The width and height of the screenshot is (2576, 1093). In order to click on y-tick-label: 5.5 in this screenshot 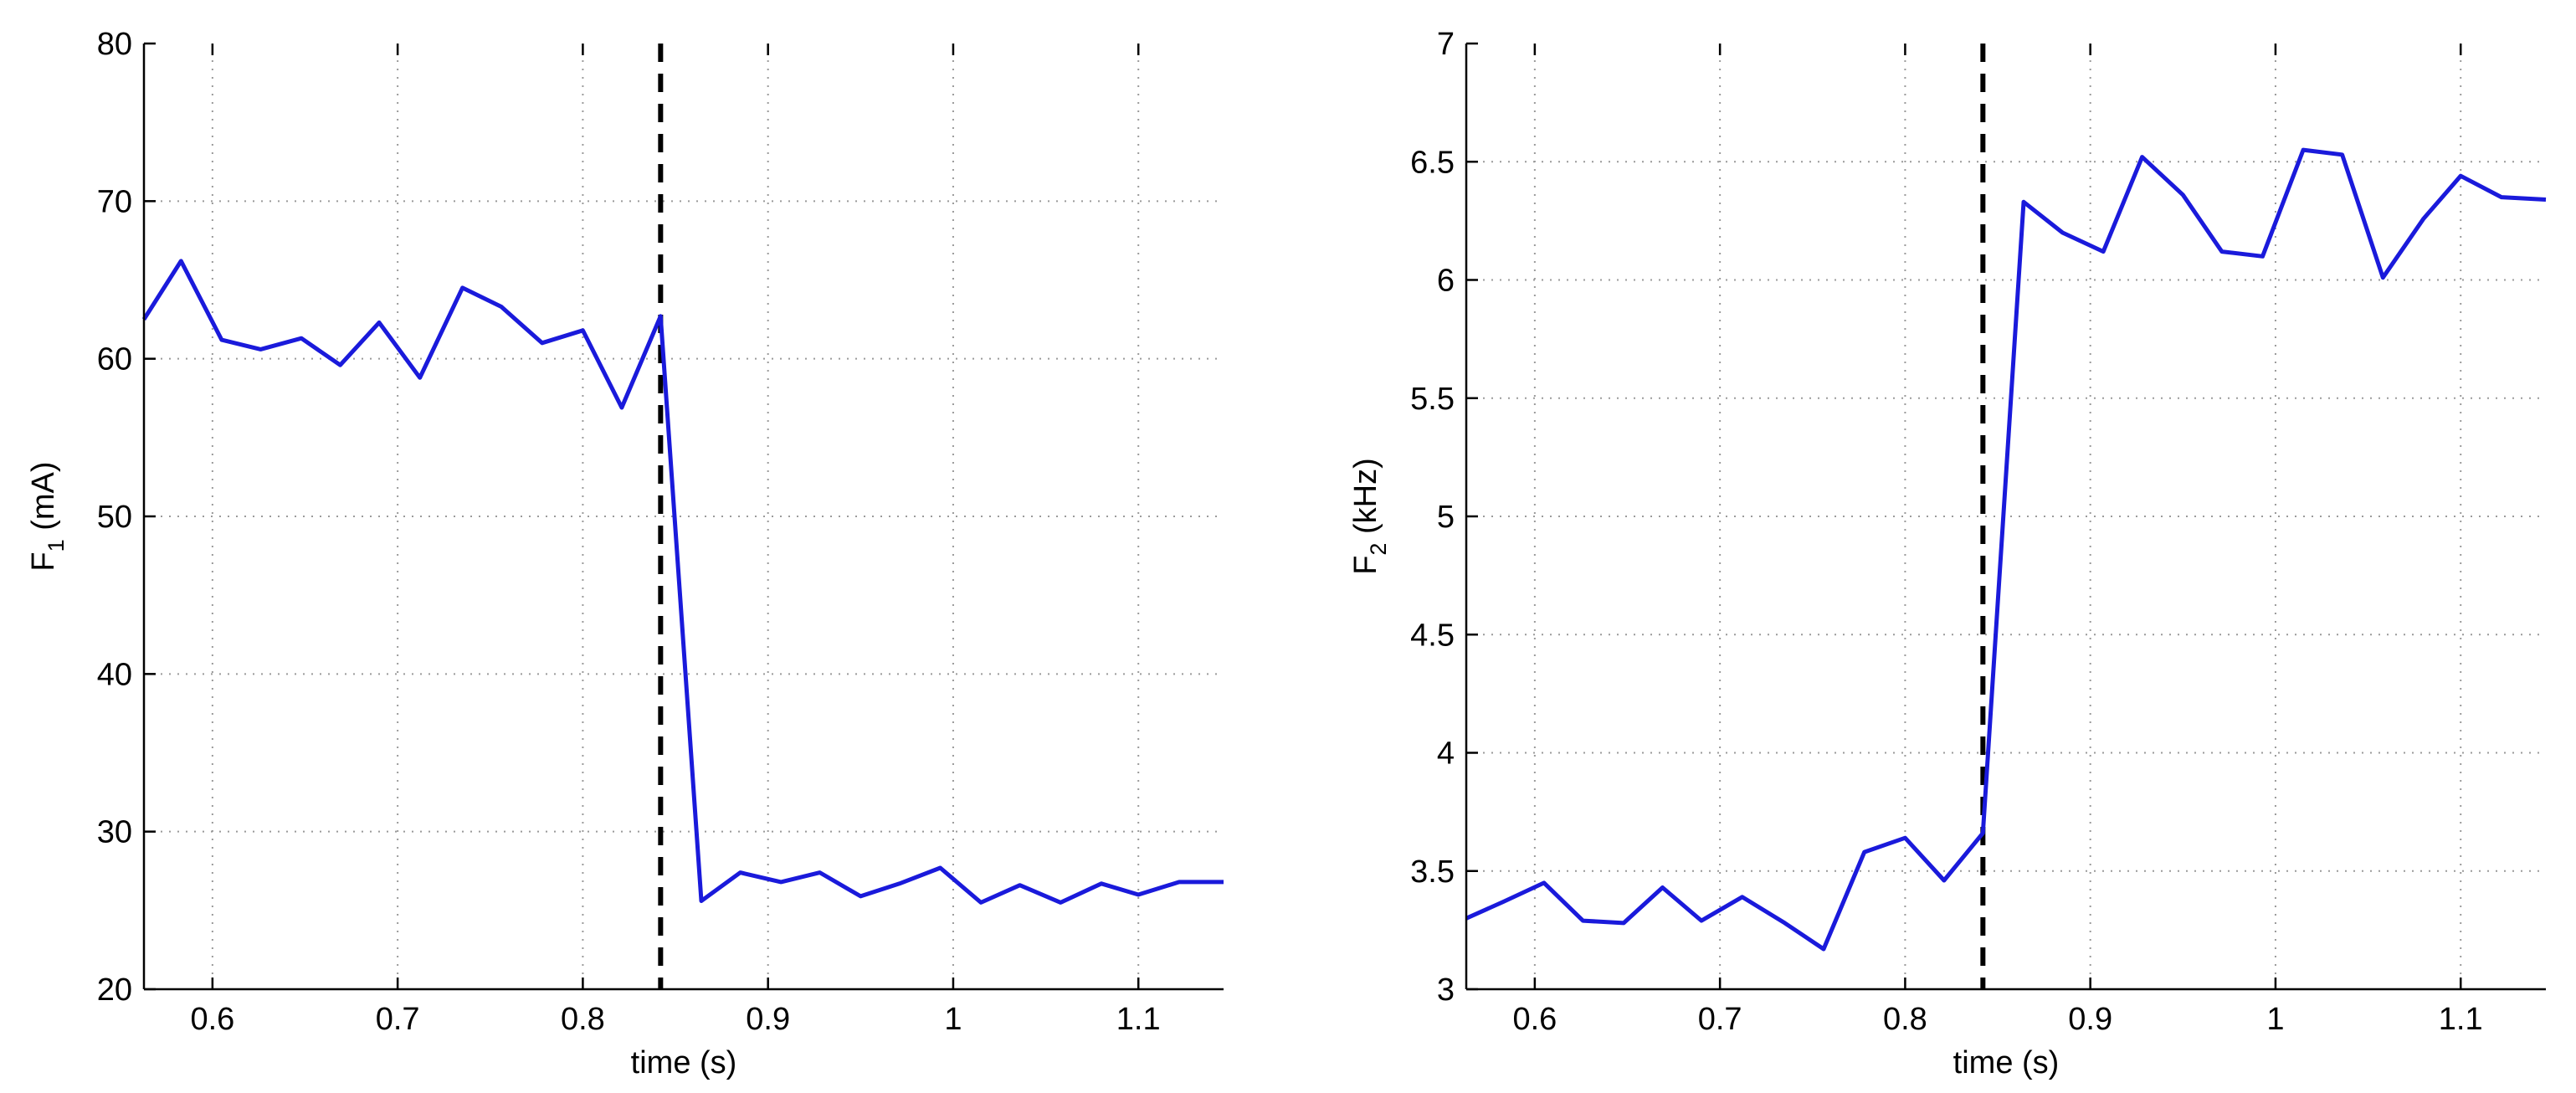, I will do `click(1432, 399)`.